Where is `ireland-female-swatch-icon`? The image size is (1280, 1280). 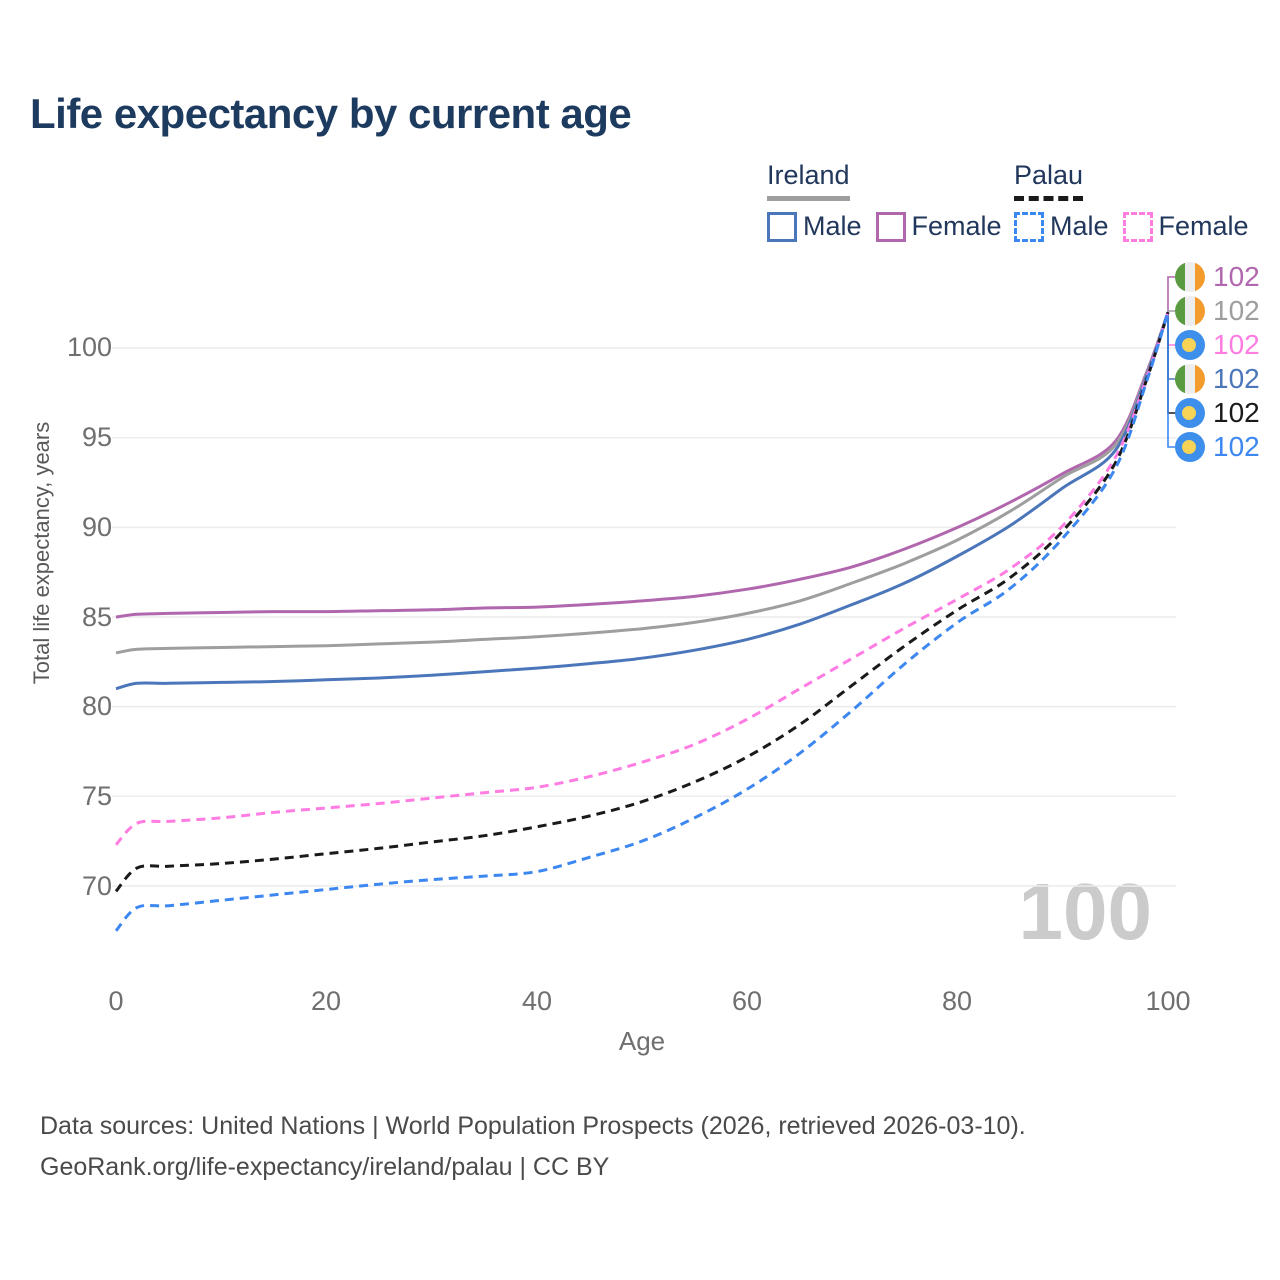
ireland-female-swatch-icon is located at coordinates (890, 226).